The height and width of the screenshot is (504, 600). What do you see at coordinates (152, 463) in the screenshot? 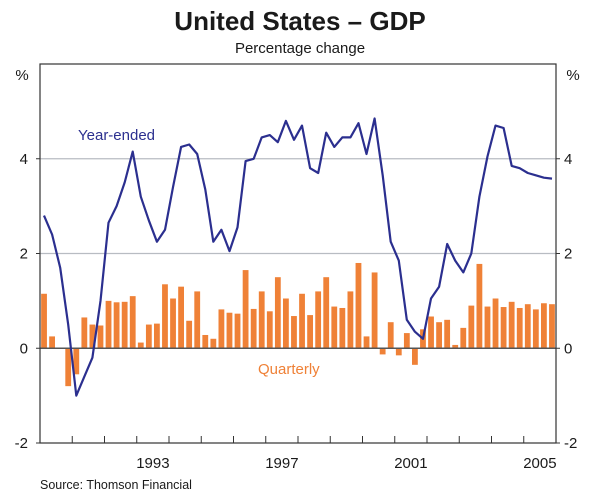
I see `x-tick-label: 1993` at bounding box center [152, 463].